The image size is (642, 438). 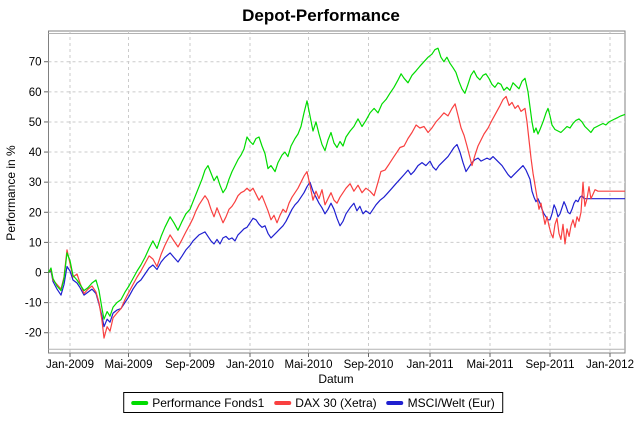 What do you see at coordinates (369, 365) in the screenshot?
I see `x-tick-label: Sep-2010` at bounding box center [369, 365].